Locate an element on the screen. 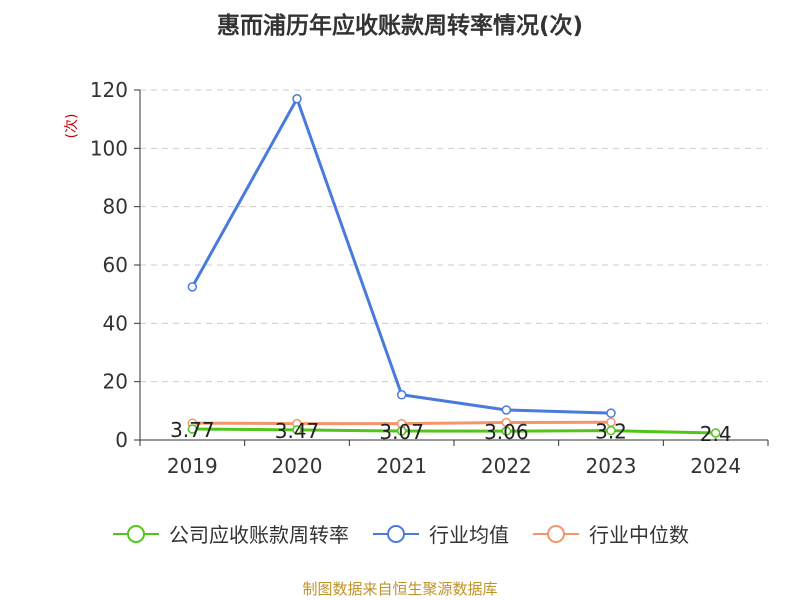 This screenshot has height=600, width=800. data-label: 3.77 is located at coordinates (192, 430).